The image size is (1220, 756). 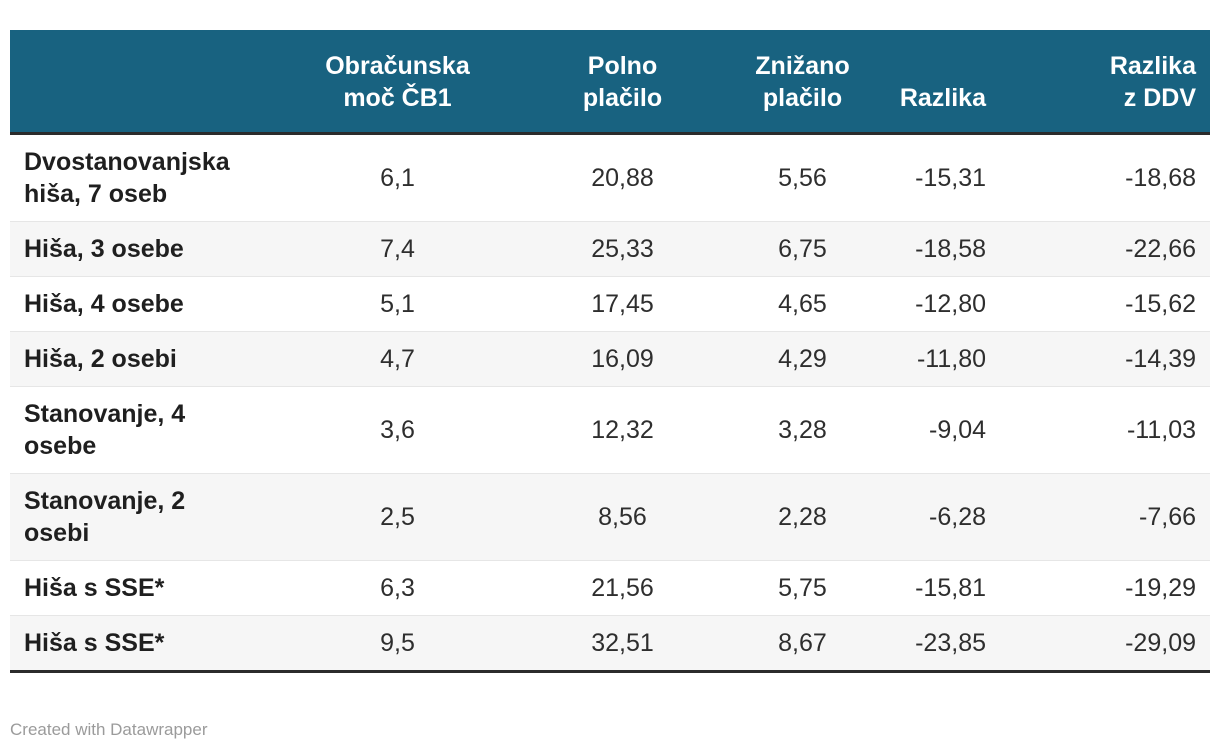 I want to click on cell-value: 16,09, so click(x=622, y=359).